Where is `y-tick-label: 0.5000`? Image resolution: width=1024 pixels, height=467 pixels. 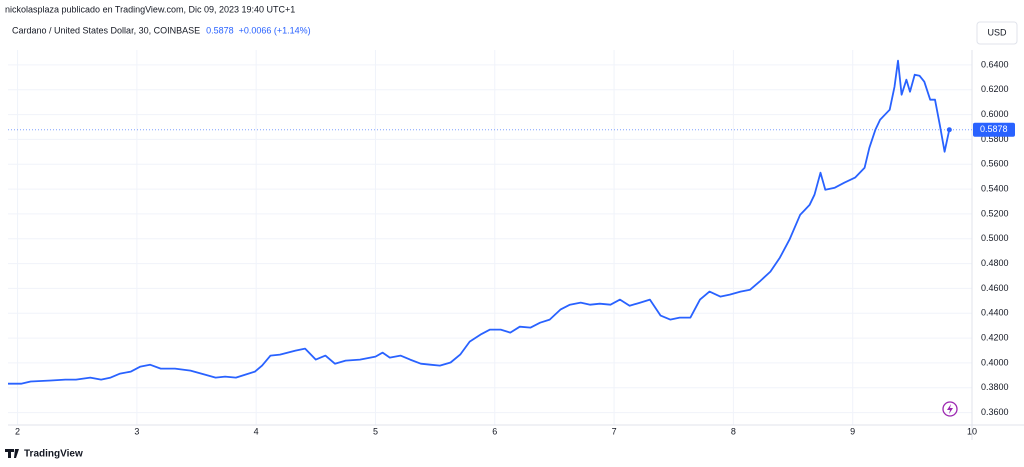 y-tick-label: 0.5000 is located at coordinates (995, 238).